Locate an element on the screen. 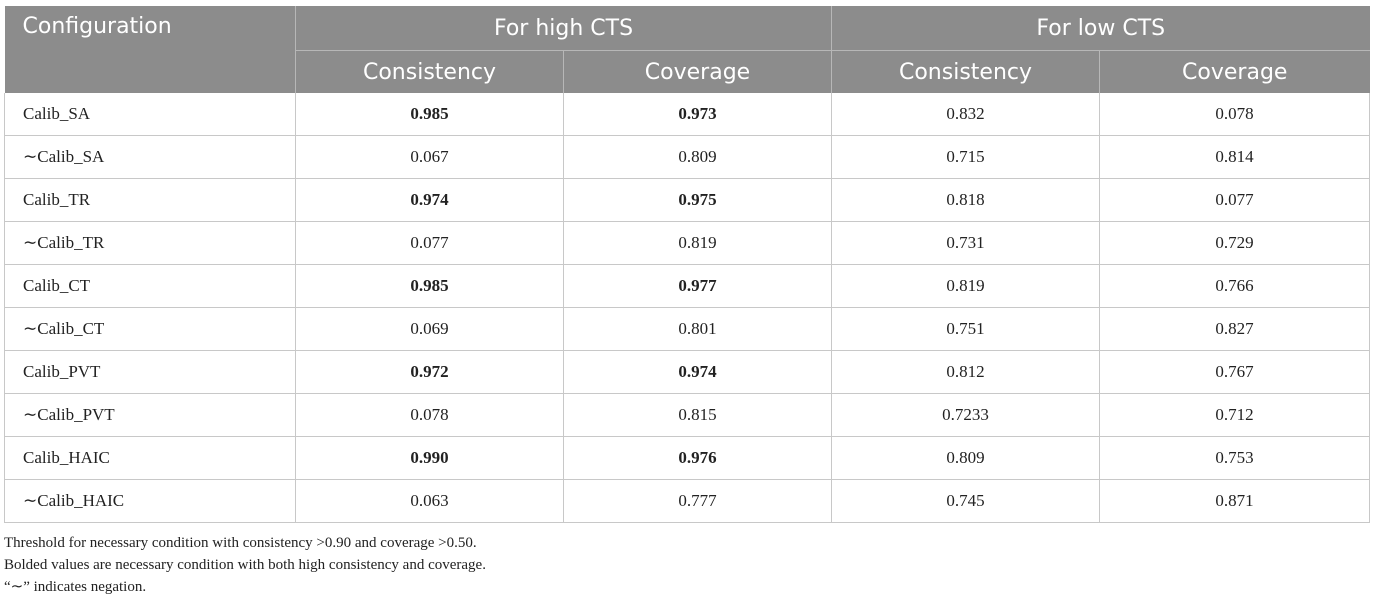  cell-low-consistency: 0.751 is located at coordinates (965, 329).